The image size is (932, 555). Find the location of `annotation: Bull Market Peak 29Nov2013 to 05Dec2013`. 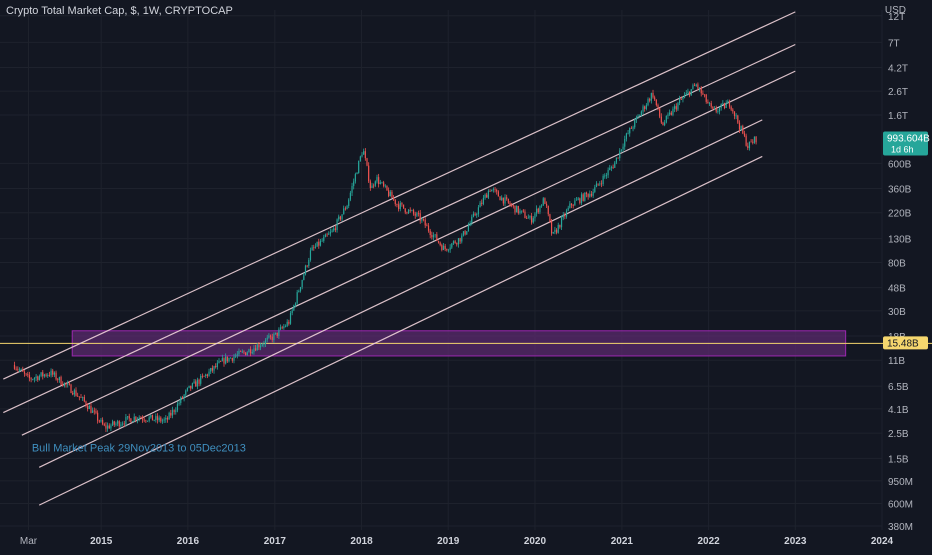

annotation: Bull Market Peak 29Nov2013 to 05Dec2013 is located at coordinates (139, 449).